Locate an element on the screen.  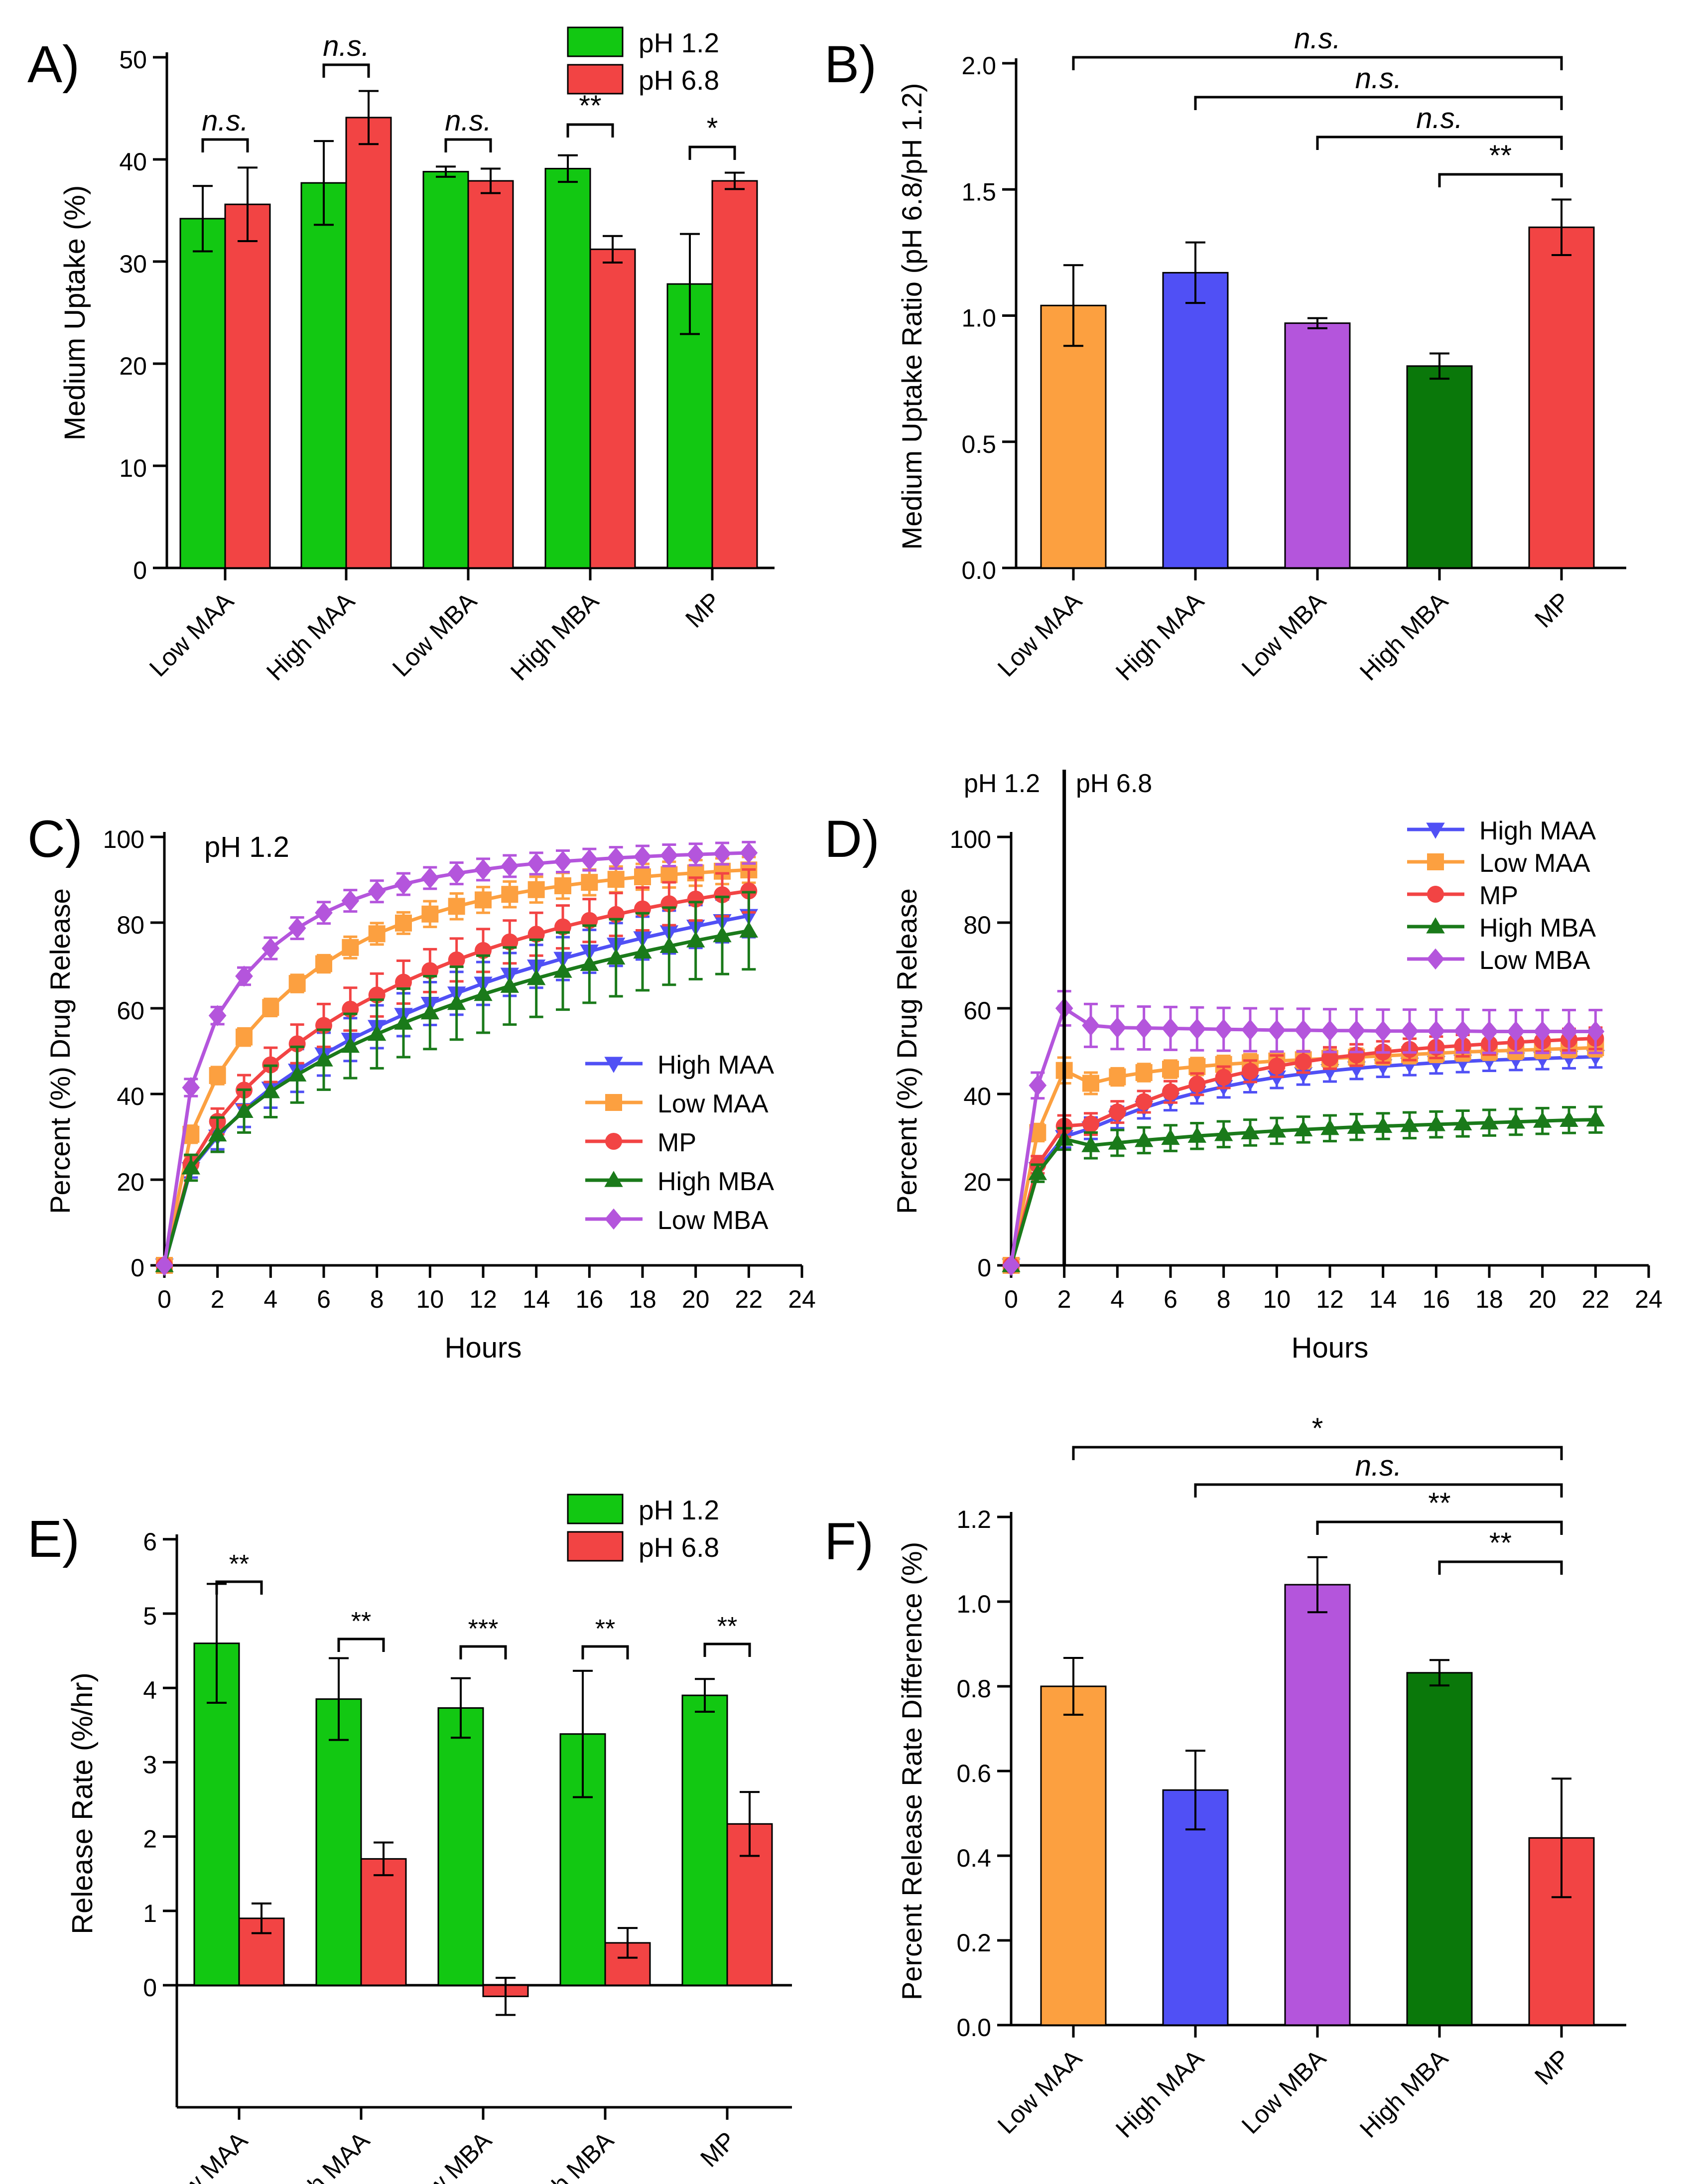
panel-C-x-tick-label: 4 is located at coordinates (270, 1299).